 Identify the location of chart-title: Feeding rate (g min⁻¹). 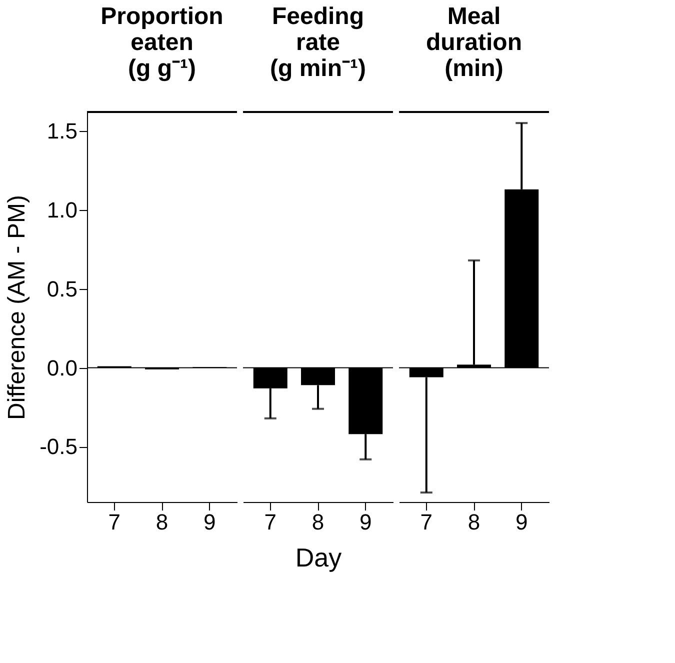
(318, 42).